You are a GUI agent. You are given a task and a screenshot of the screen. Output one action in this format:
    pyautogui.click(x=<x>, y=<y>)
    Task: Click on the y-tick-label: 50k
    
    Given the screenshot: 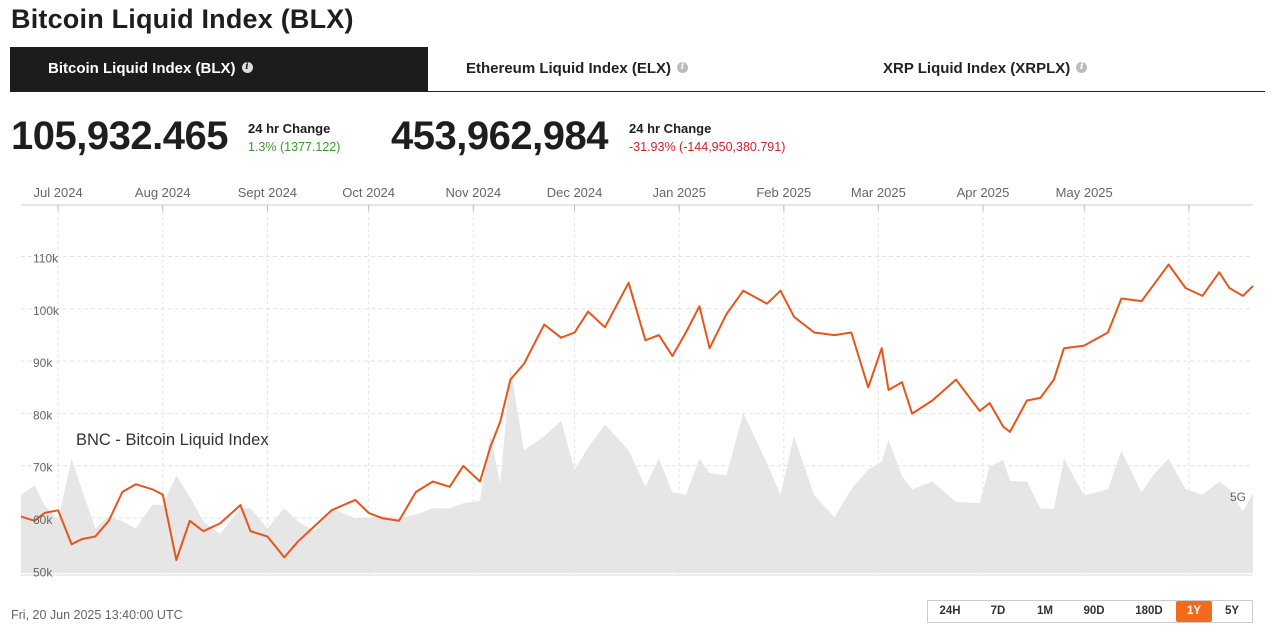 What is the action you would take?
    pyautogui.click(x=43, y=572)
    